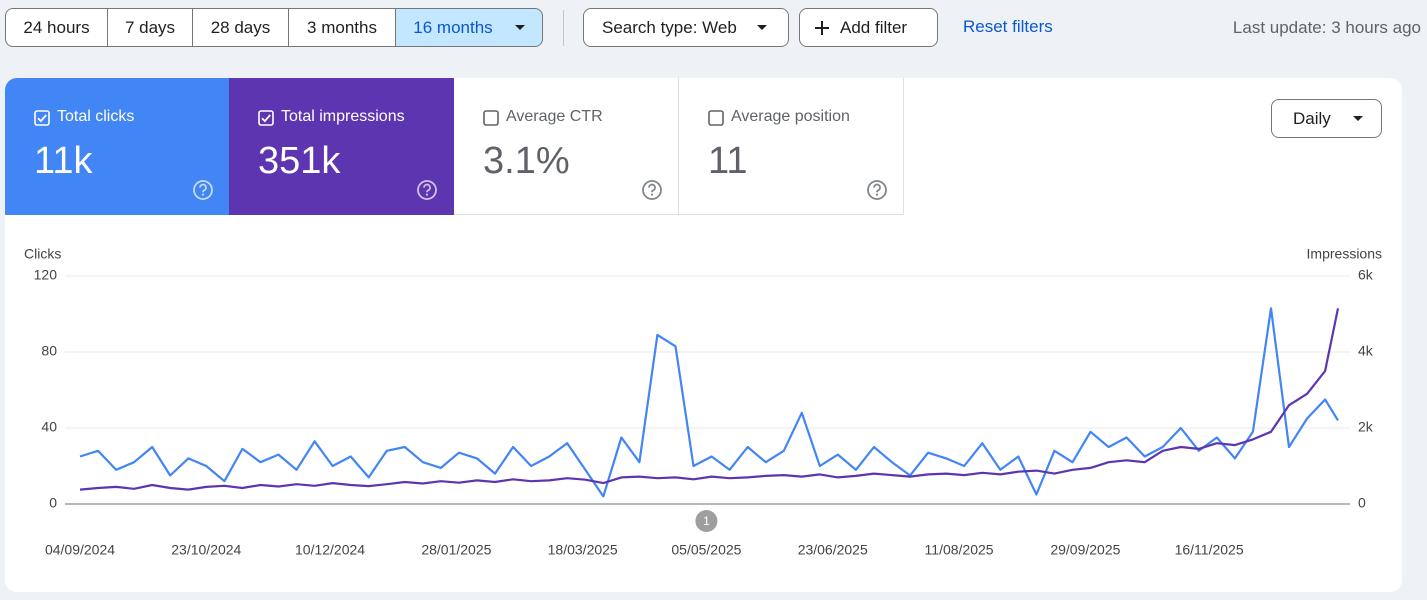 Image resolution: width=1427 pixels, height=600 pixels. What do you see at coordinates (42, 254) in the screenshot?
I see `y-axis-label: Clicks` at bounding box center [42, 254].